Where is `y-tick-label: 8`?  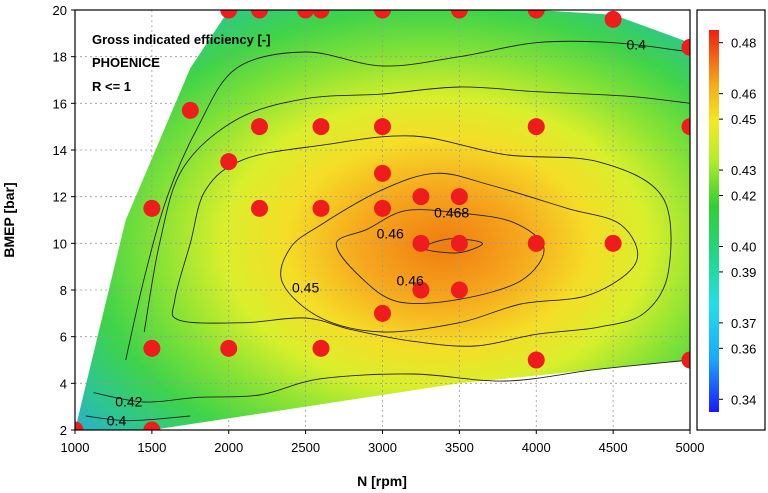 y-tick-label: 8 is located at coordinates (63, 290).